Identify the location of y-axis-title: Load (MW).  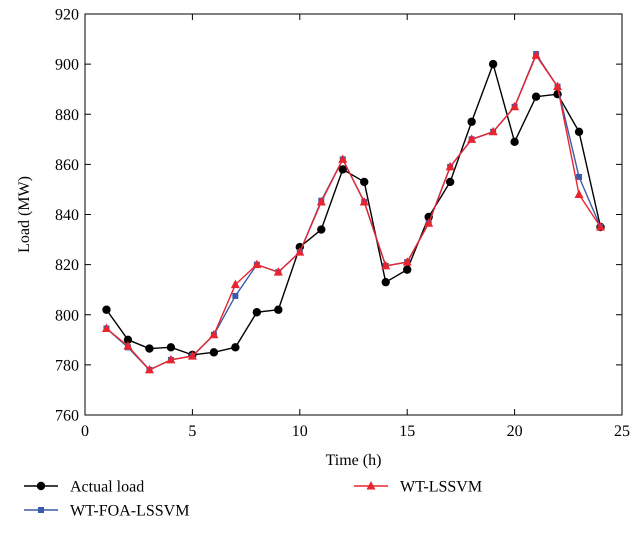
(24, 214).